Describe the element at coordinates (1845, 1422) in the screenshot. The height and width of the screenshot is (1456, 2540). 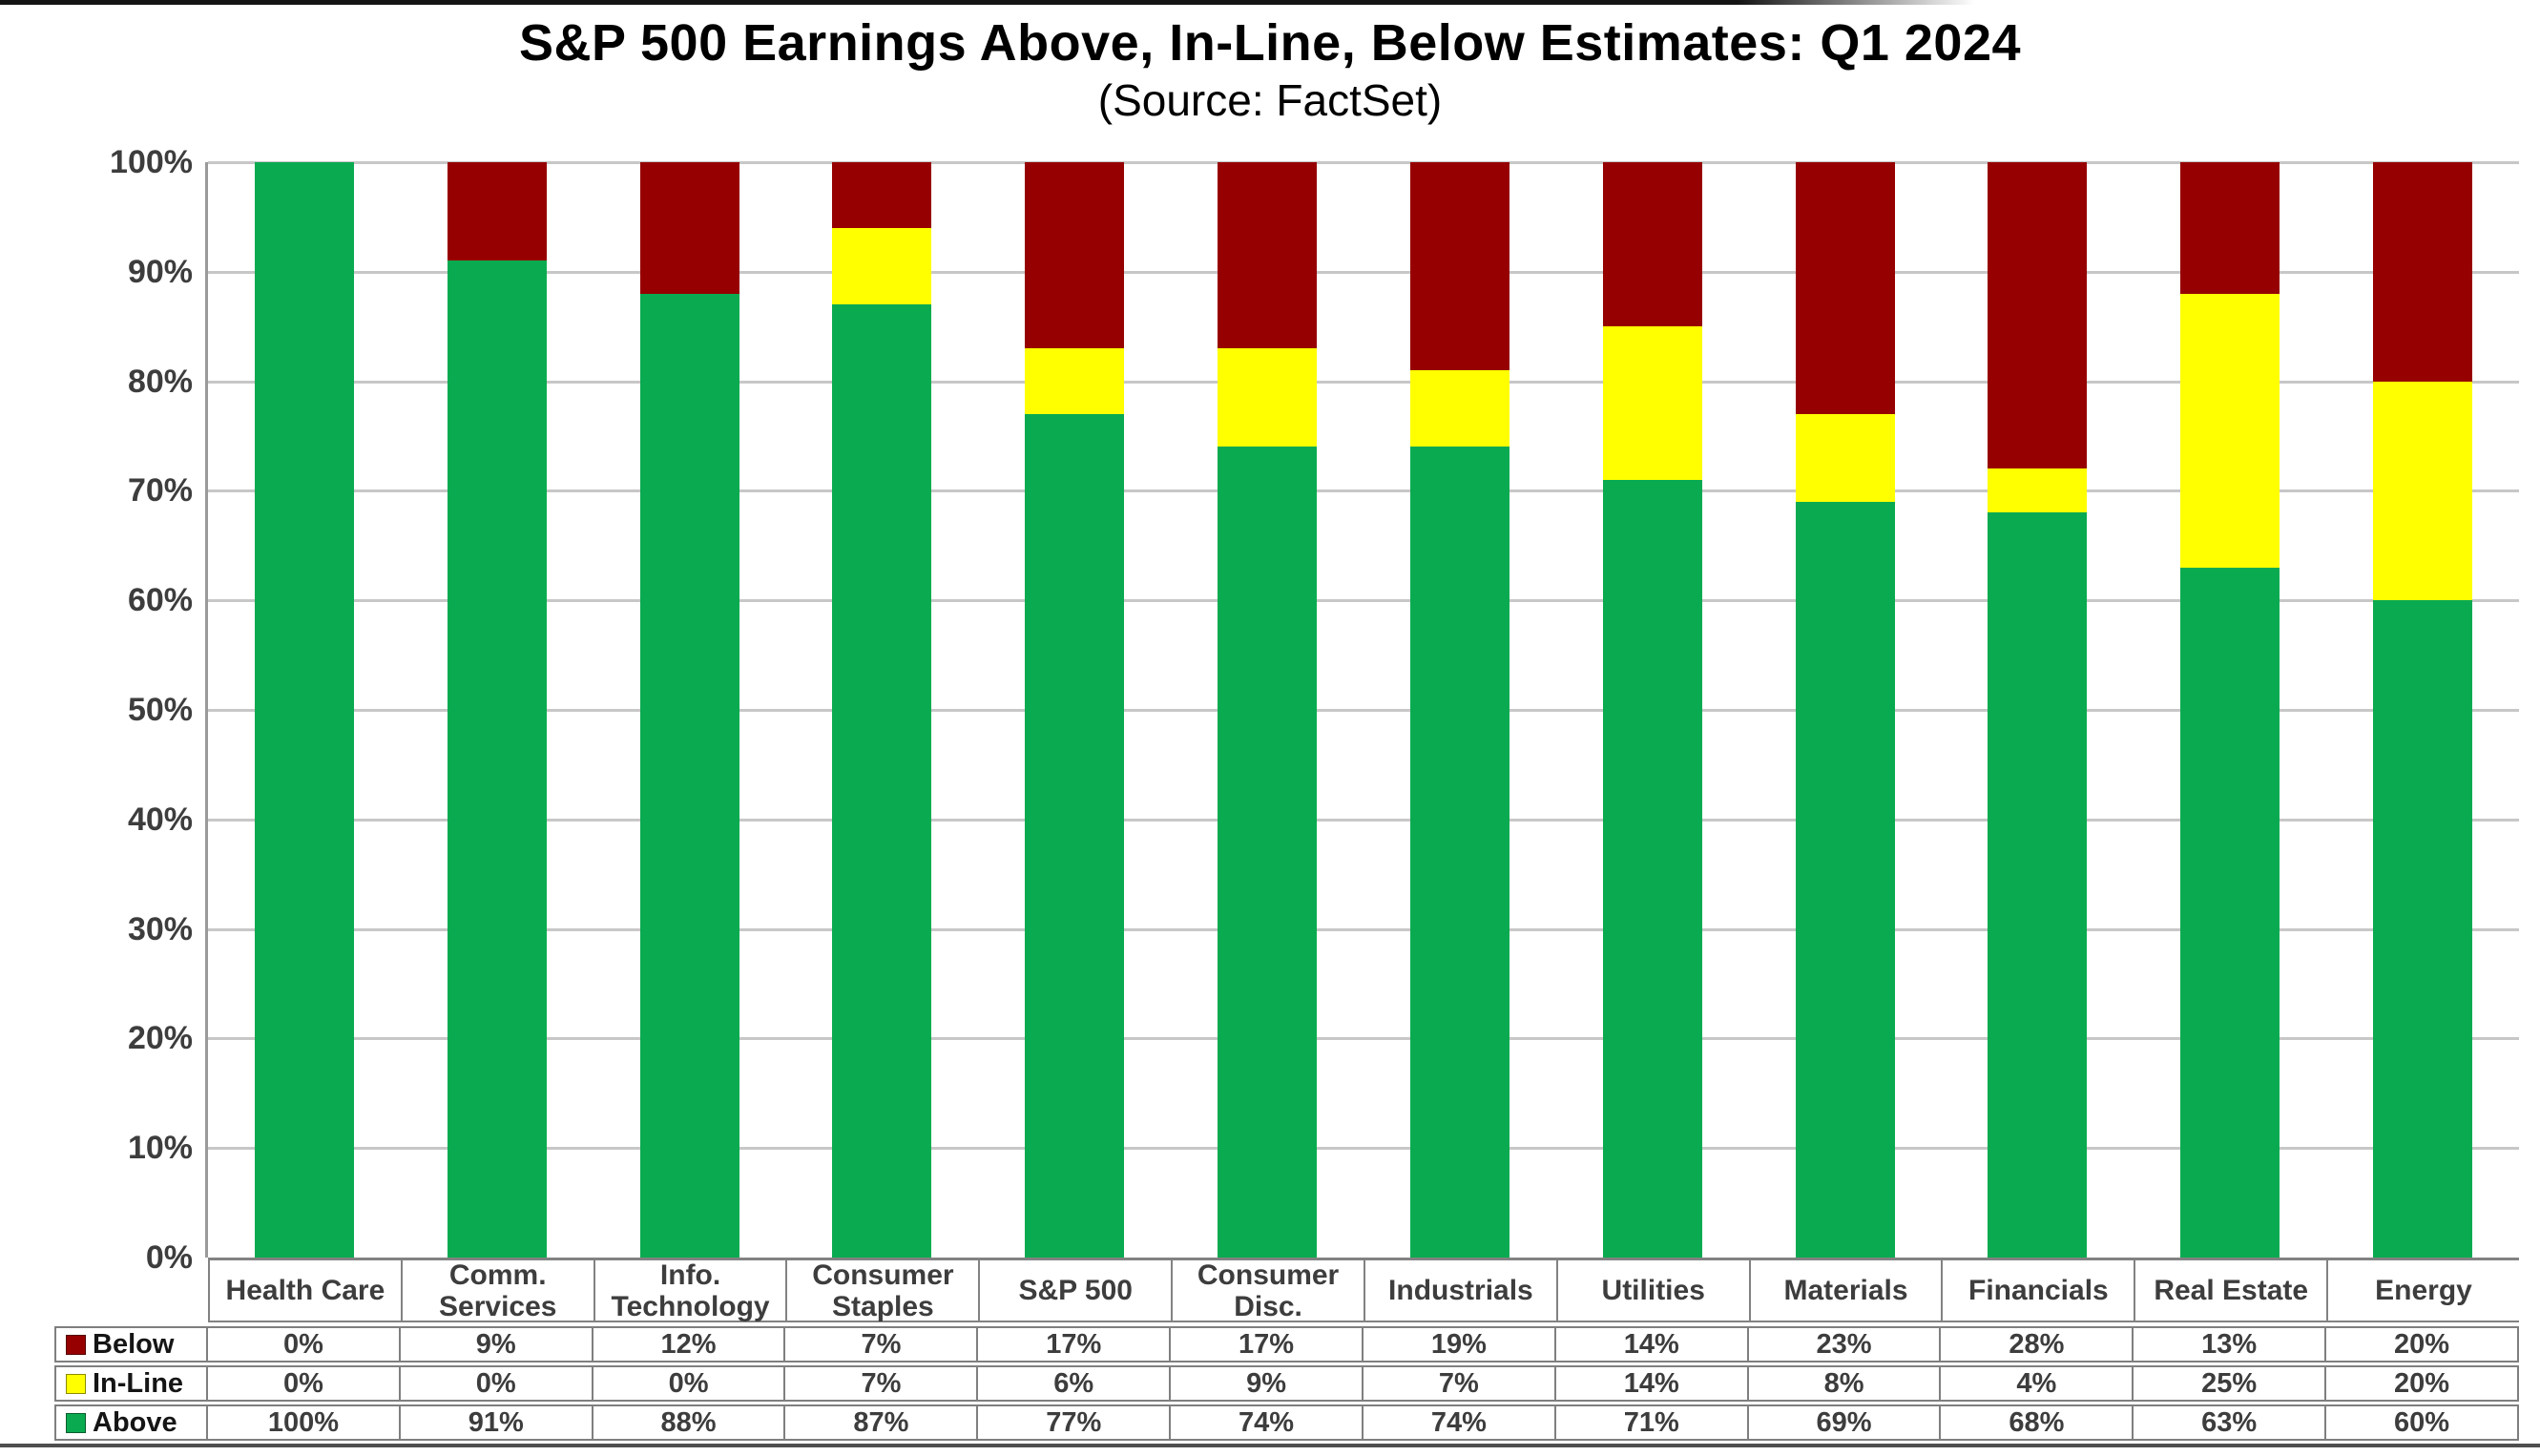
I see `value-above-materials: 69%` at that location.